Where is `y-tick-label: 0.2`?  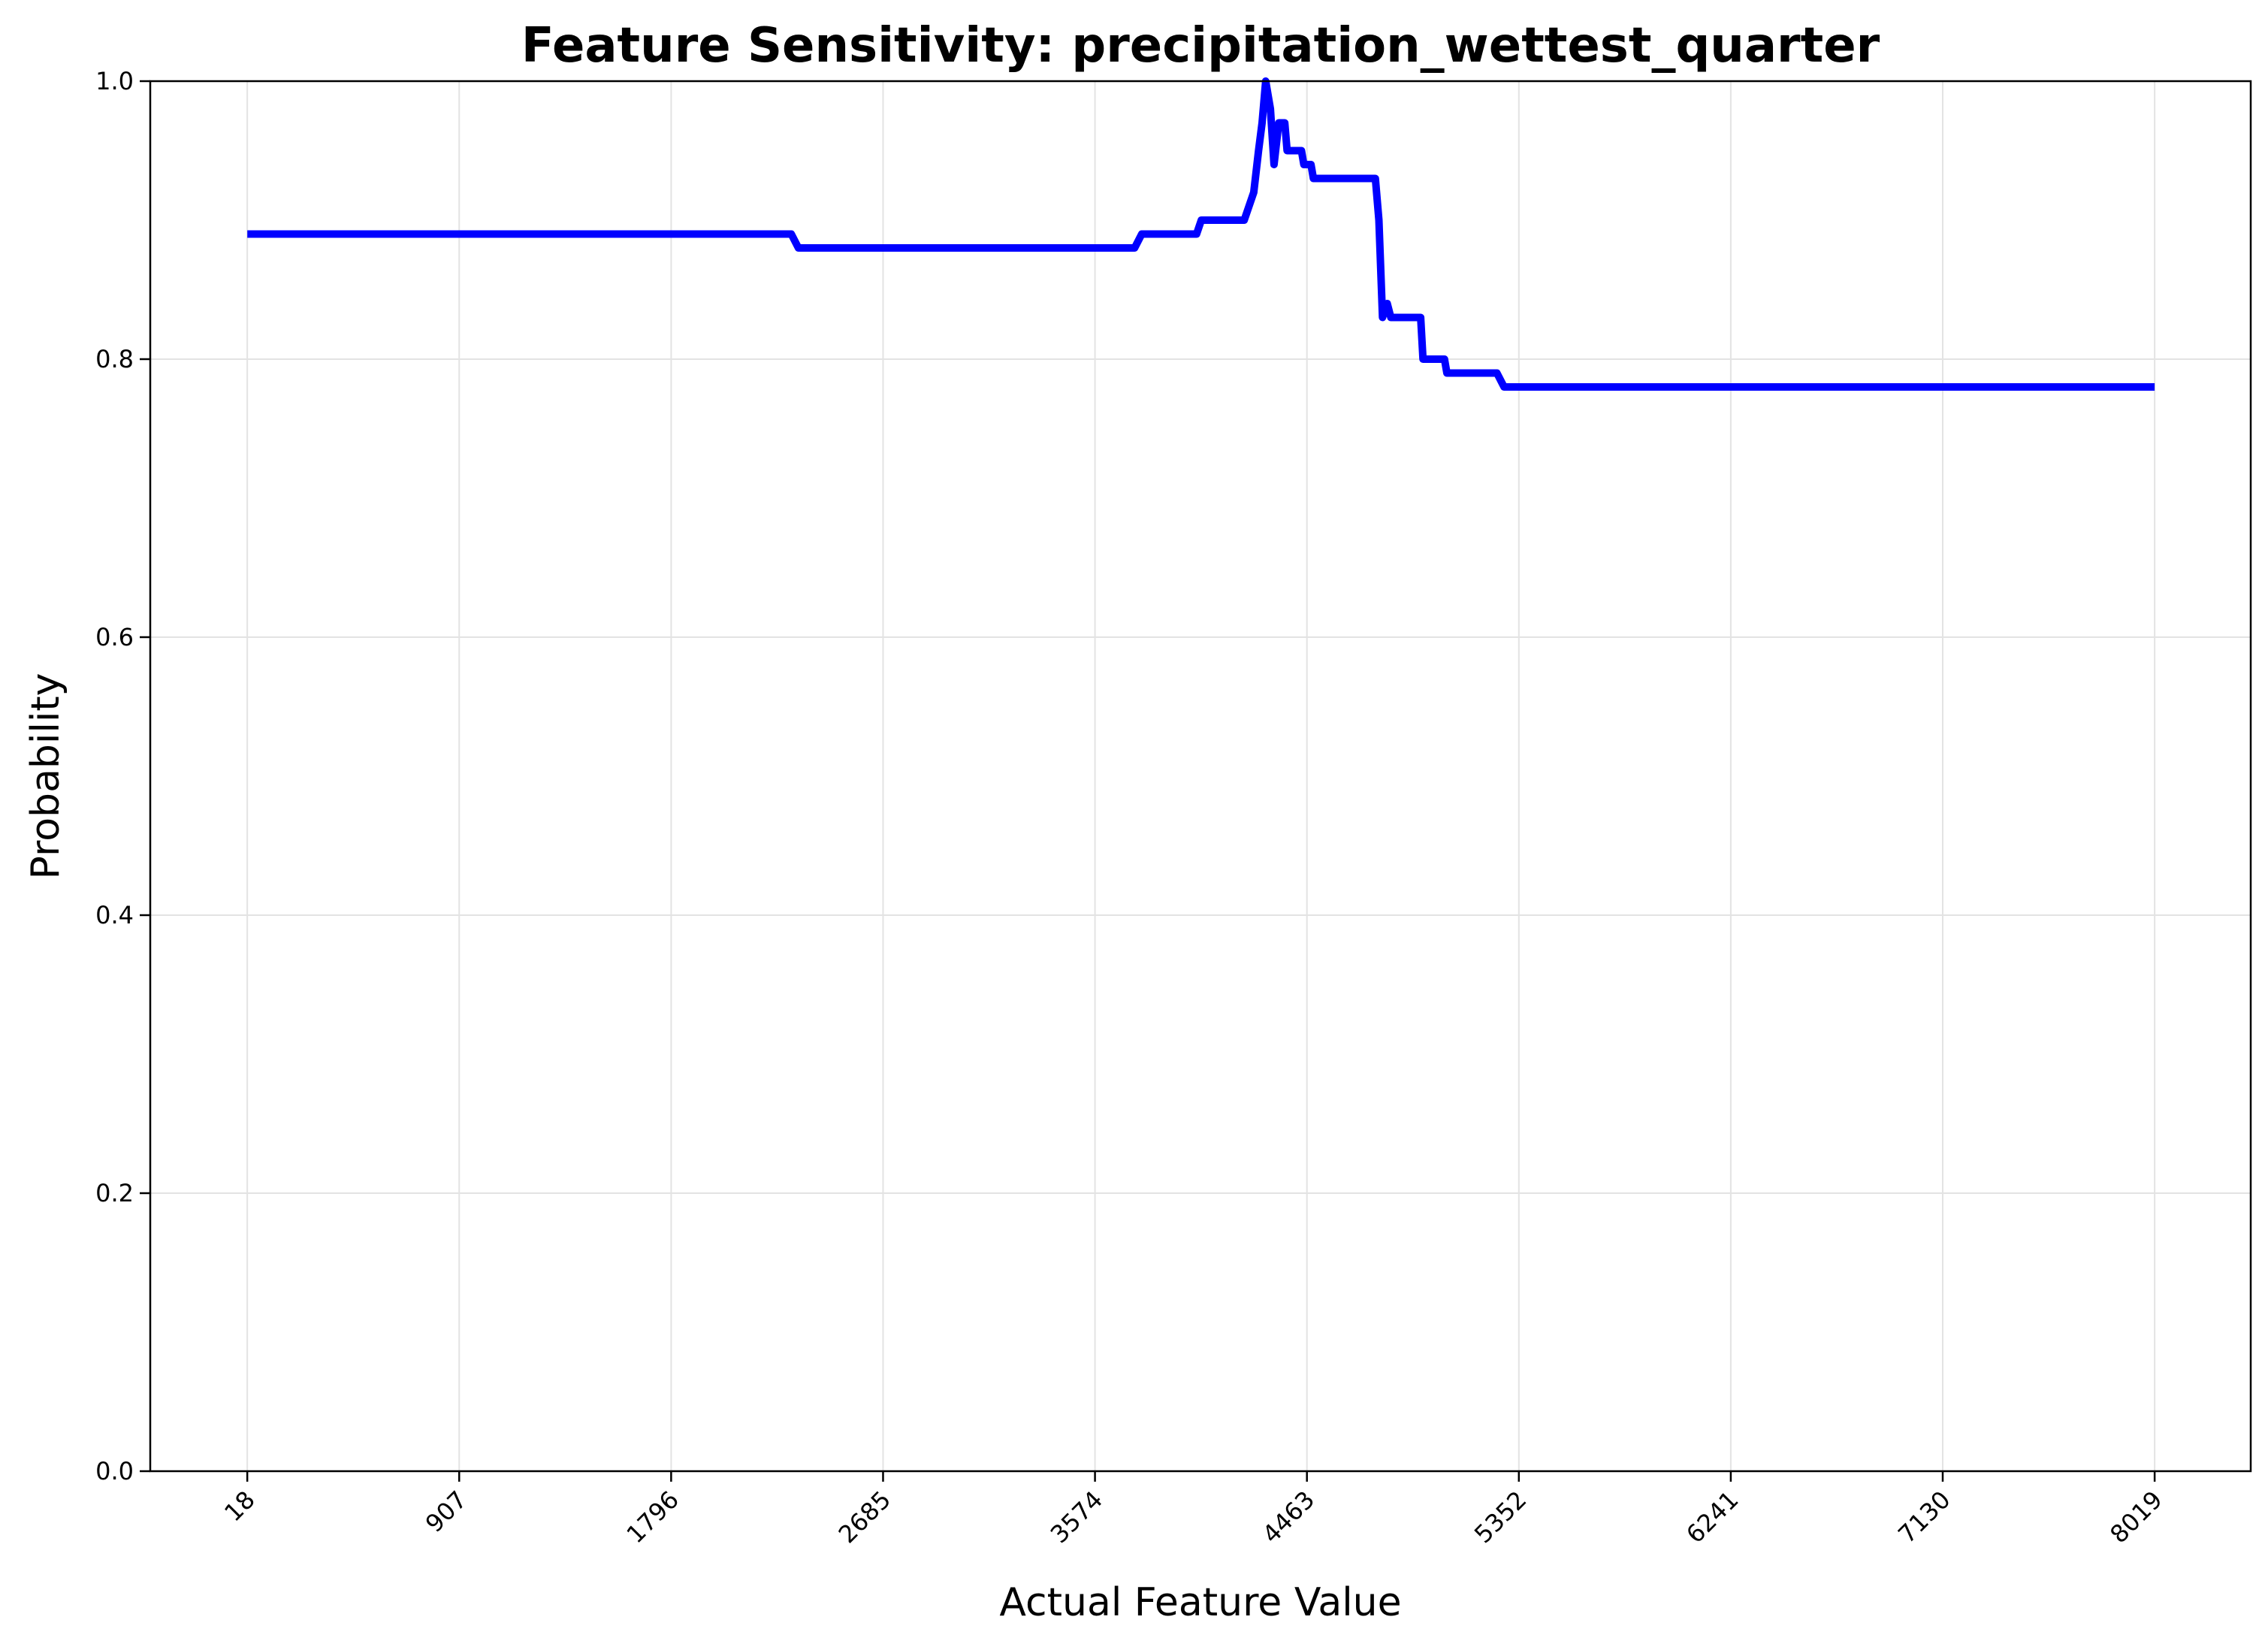
y-tick-label: 0.2 is located at coordinates (115, 1193).